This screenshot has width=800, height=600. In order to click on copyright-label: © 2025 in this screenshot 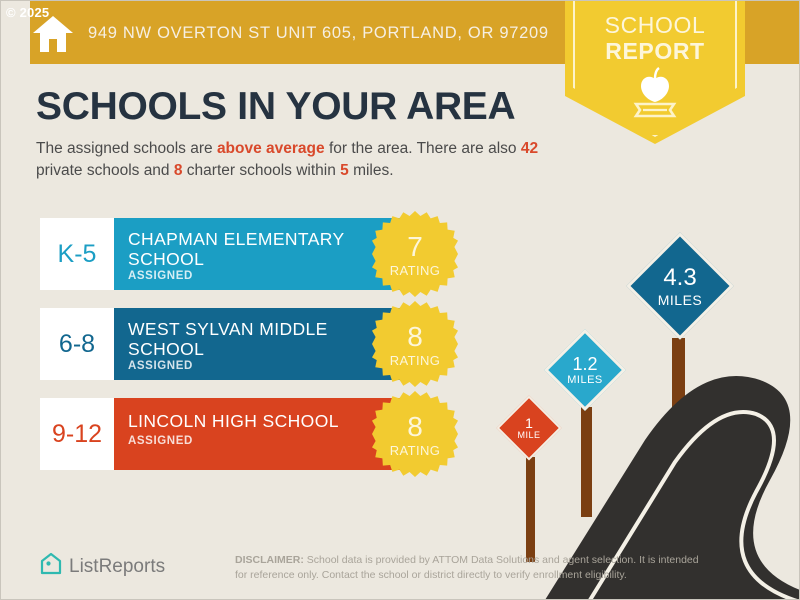, I will do `click(28, 12)`.